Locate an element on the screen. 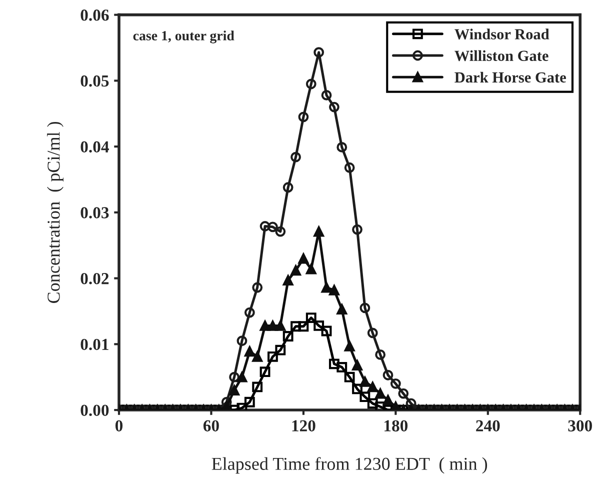  x-tick-label: 120 is located at coordinates (304, 426).